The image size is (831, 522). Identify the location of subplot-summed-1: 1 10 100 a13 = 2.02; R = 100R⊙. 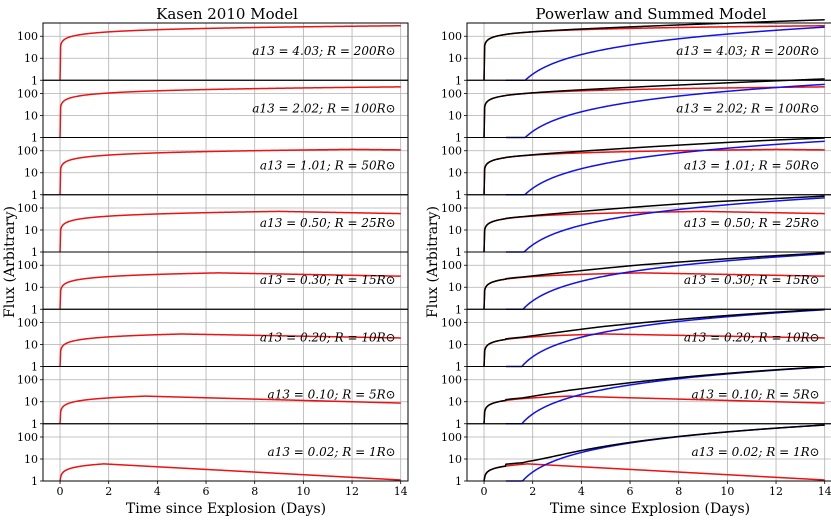
(636, 111).